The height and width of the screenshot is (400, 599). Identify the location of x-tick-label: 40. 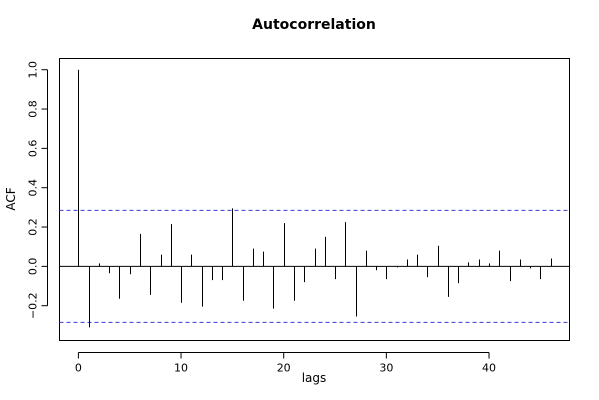
(489, 368).